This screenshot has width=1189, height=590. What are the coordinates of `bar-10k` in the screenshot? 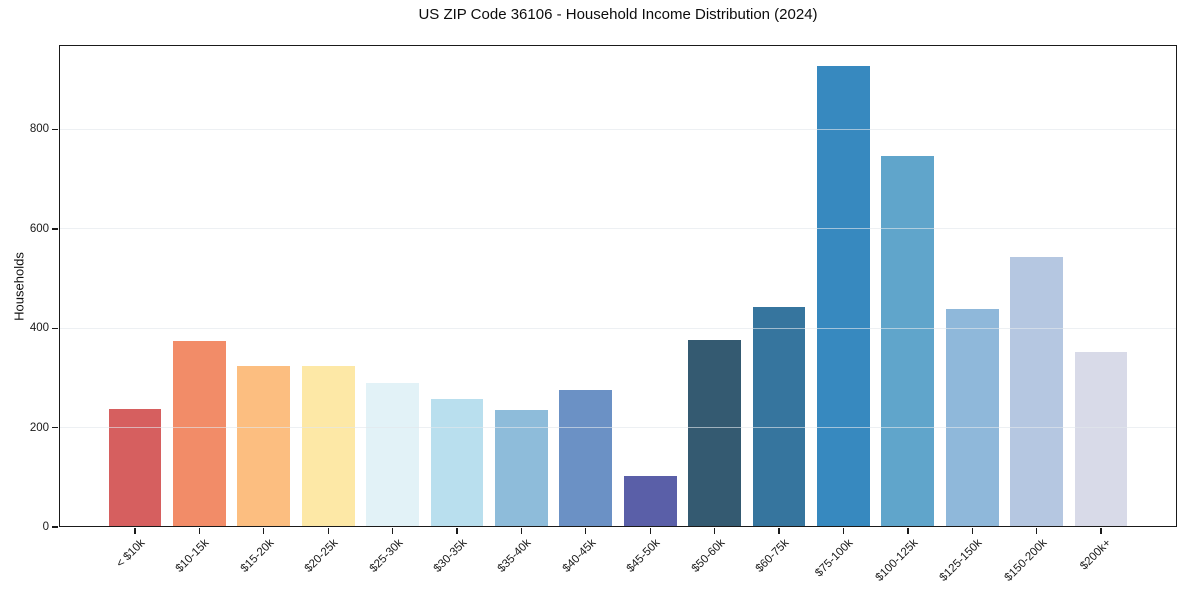 It's located at (135, 467).